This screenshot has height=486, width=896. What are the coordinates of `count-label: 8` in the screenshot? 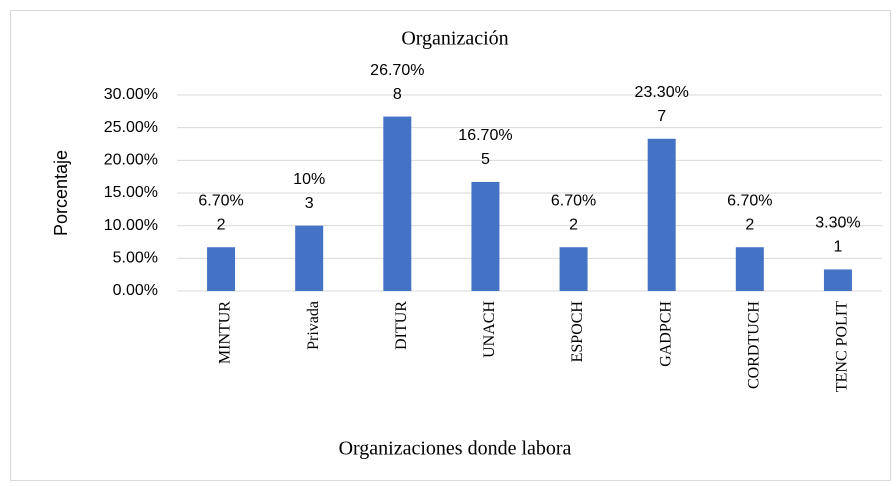 It's located at (397, 94).